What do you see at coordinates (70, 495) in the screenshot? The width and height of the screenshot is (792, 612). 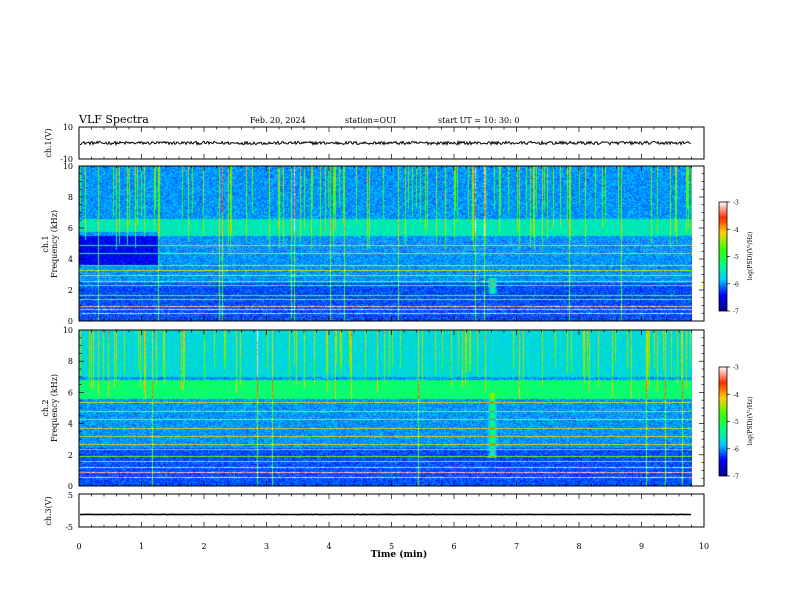 I see `ch3-ytick-top: 5` at bounding box center [70, 495].